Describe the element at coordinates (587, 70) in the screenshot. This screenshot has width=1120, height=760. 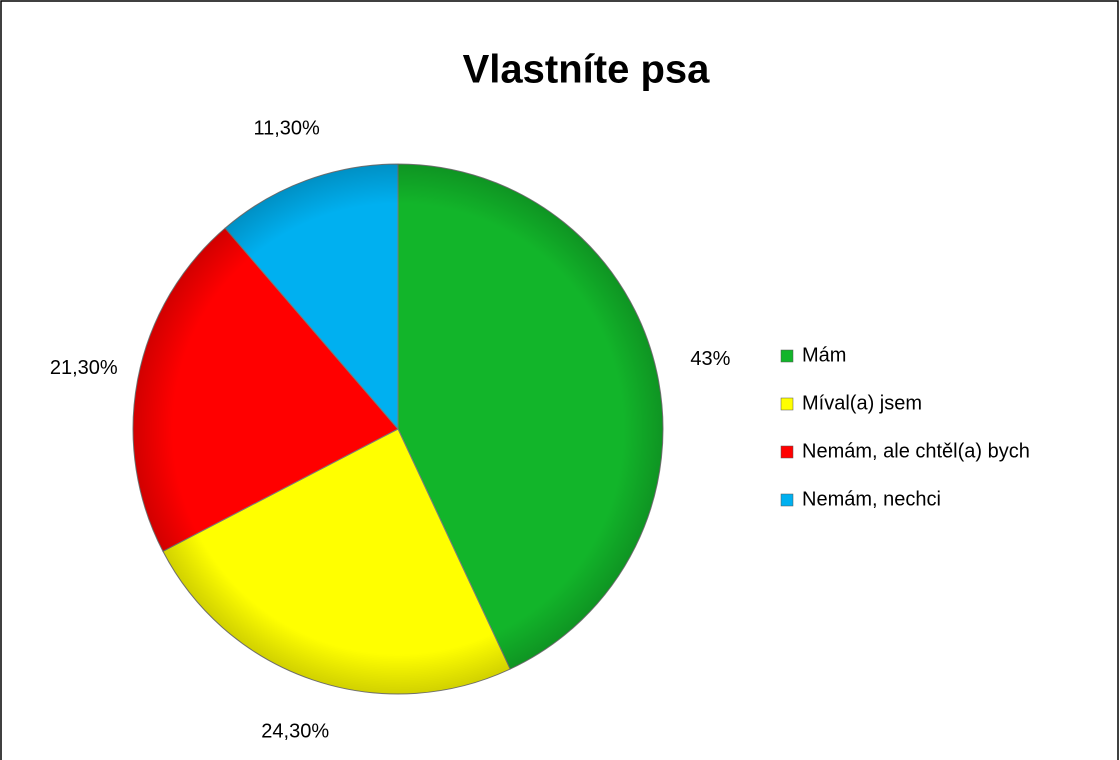
I see `chart-title: Vlastníte psa` at that location.